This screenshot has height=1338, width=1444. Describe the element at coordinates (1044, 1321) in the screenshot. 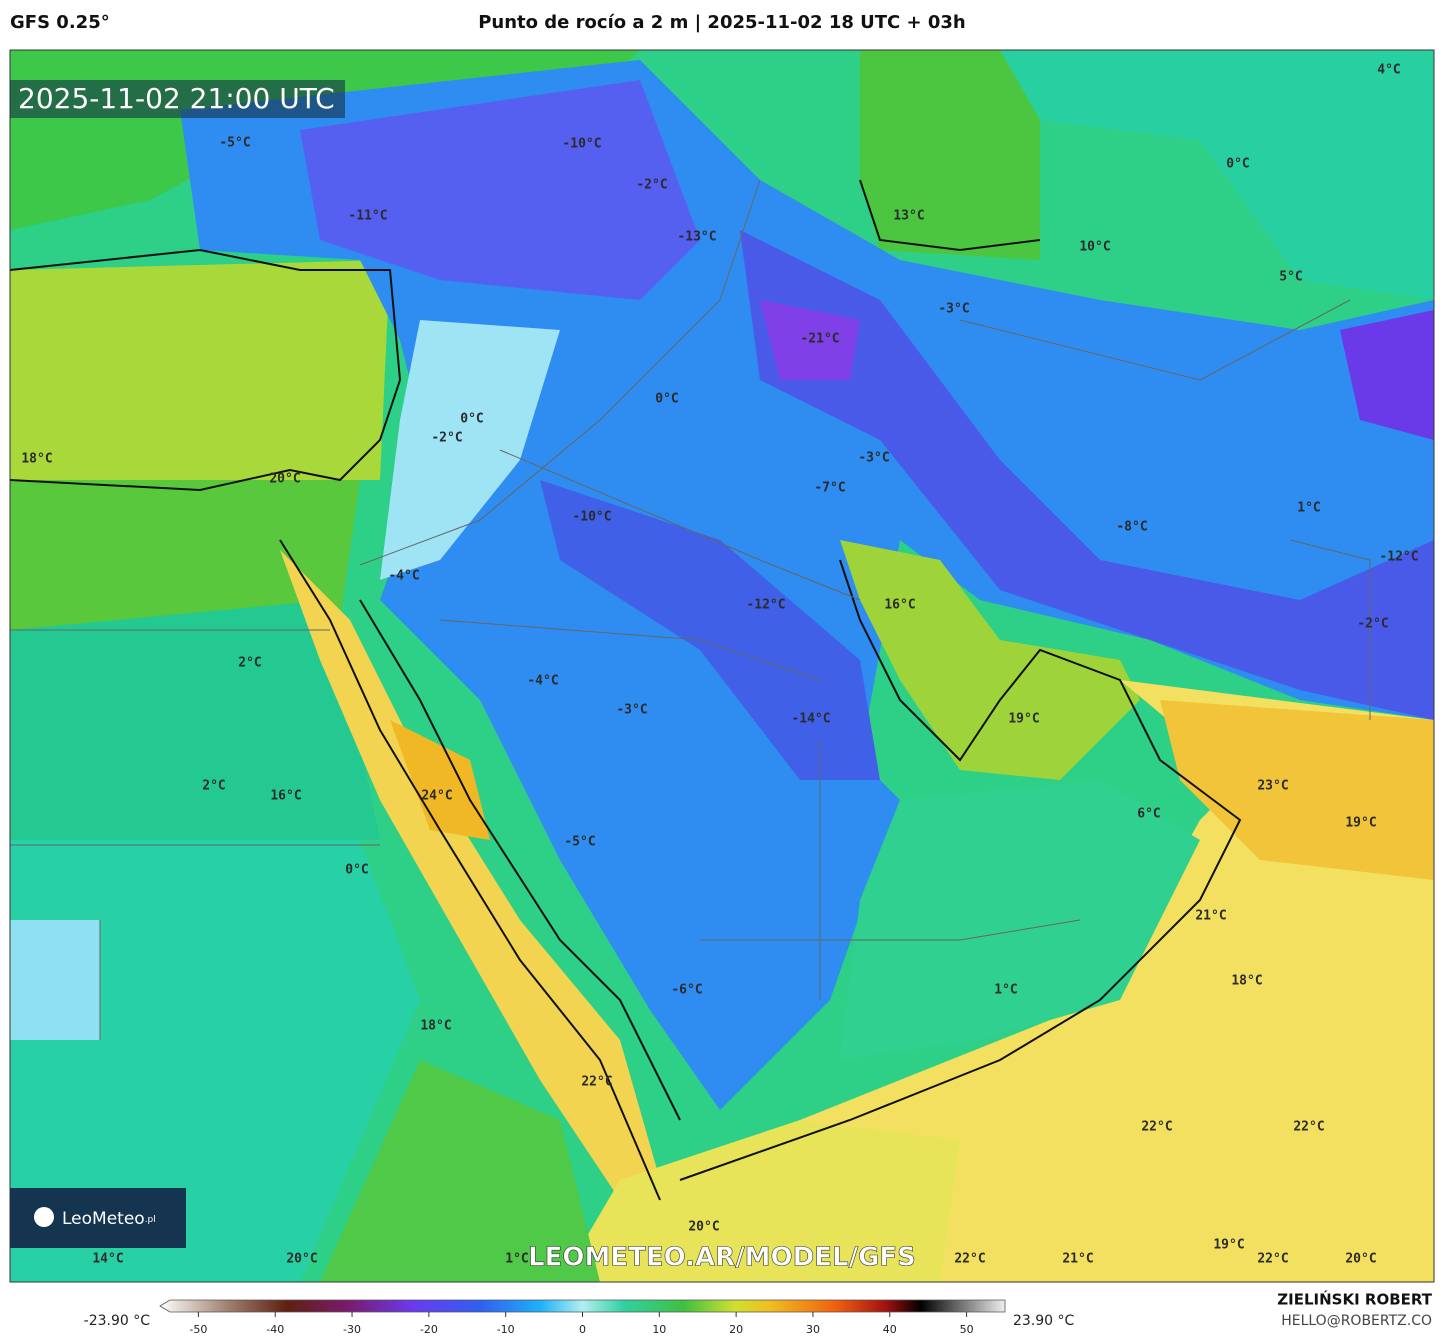

I see `colorbar-max: 23.90 °C` at that location.